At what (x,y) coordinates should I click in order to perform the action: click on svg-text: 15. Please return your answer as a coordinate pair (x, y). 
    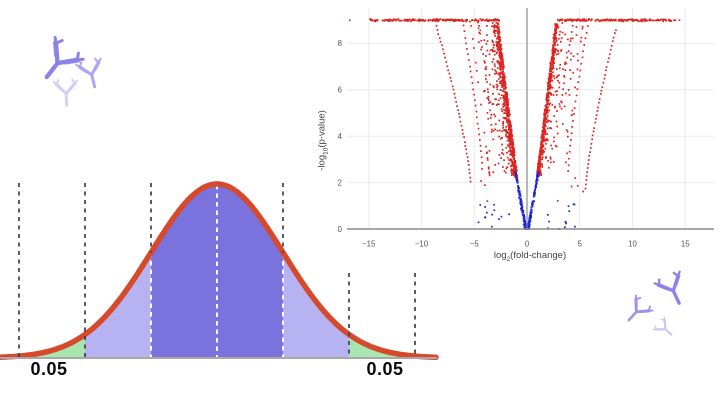
    Looking at the image, I should click on (685, 244).